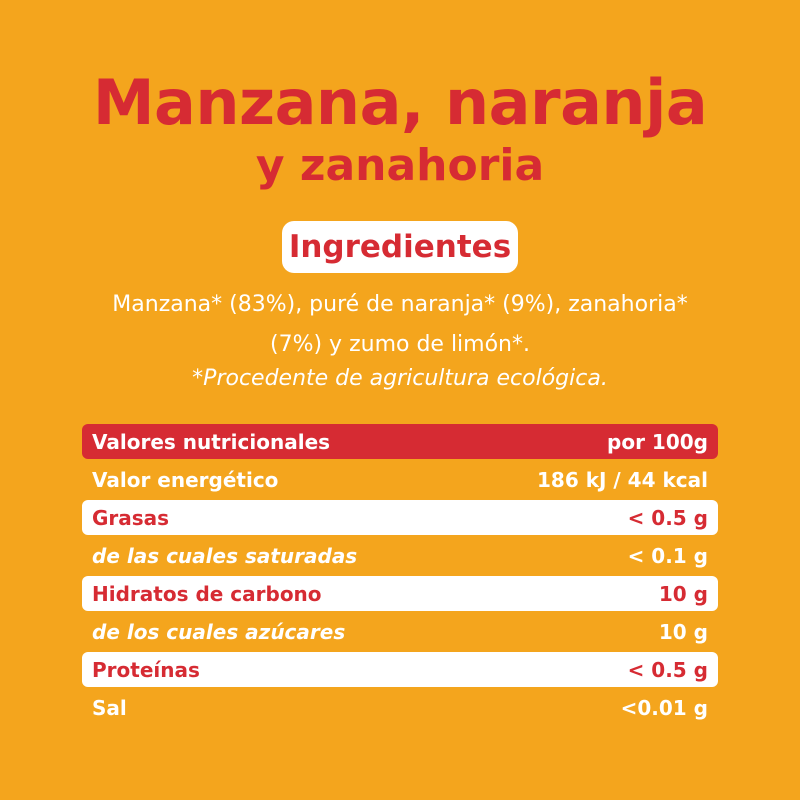 This screenshot has width=800, height=800. I want to click on ingredients-heading-pill: Ingredientes, so click(400, 247).